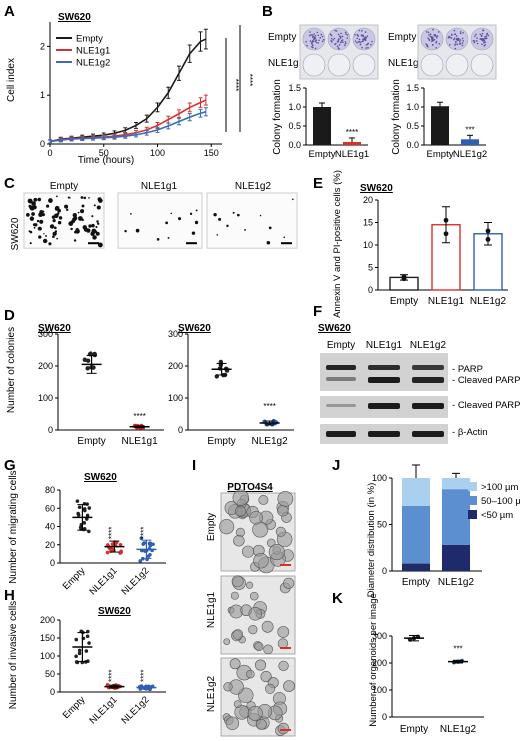  What do you see at coordinates (93, 51) in the screenshot?
I see `panel-a-legend-label: NLE1g1` at bounding box center [93, 51].